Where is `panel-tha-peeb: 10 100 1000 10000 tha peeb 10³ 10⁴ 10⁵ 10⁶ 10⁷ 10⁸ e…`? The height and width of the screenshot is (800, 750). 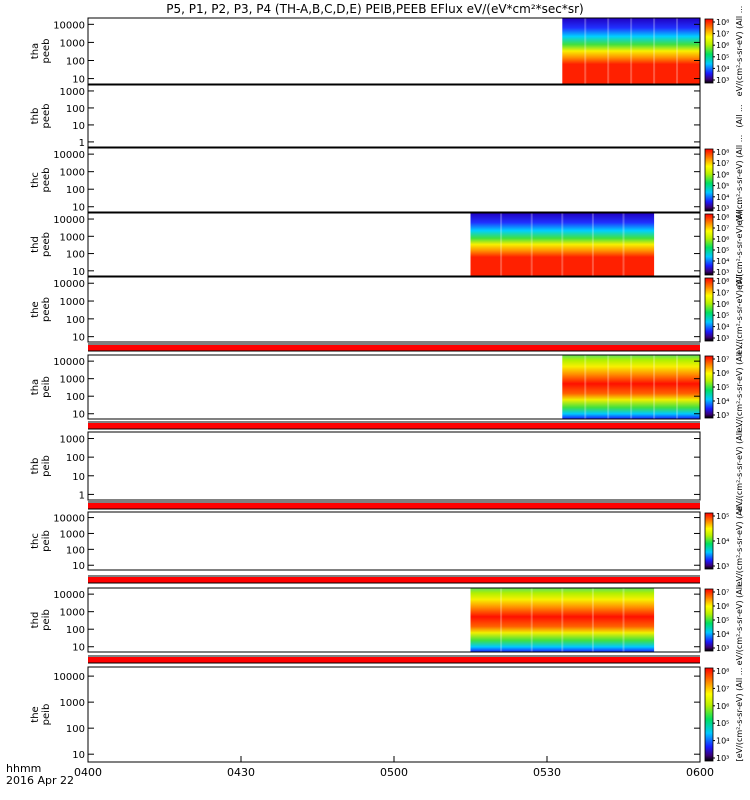 panel-tha-peeb: 10 100 1000 10000 tha peeb 10³ 10⁴ 10⁵ 10⁶ 10⁷ 10⁸ e… is located at coordinates (387, 51).